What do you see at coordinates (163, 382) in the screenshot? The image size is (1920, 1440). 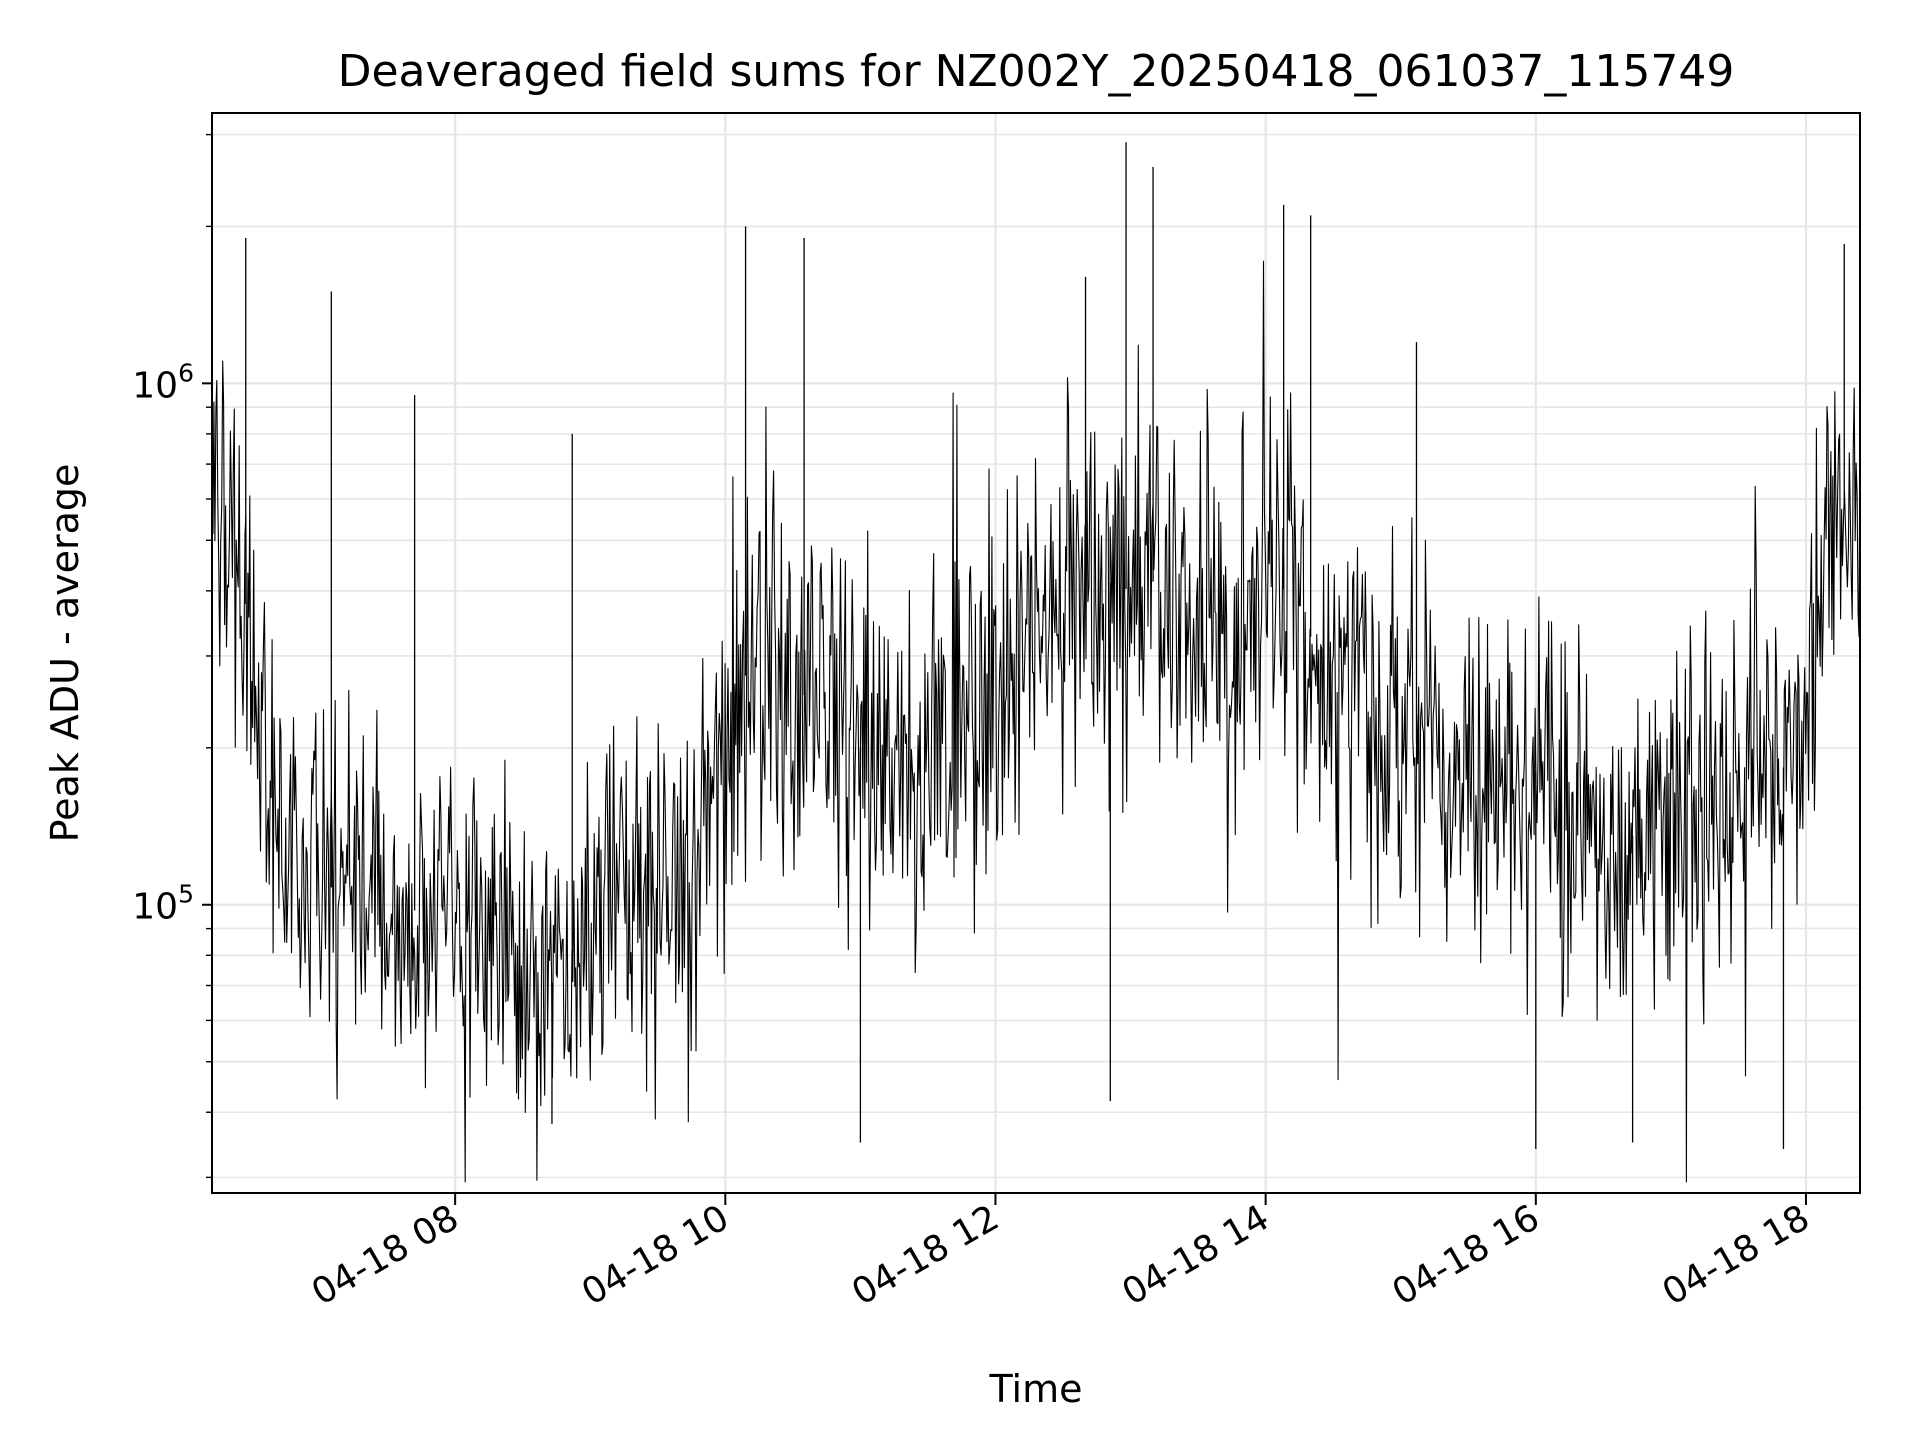 I see `y-tick-label: 10⁶` at bounding box center [163, 382].